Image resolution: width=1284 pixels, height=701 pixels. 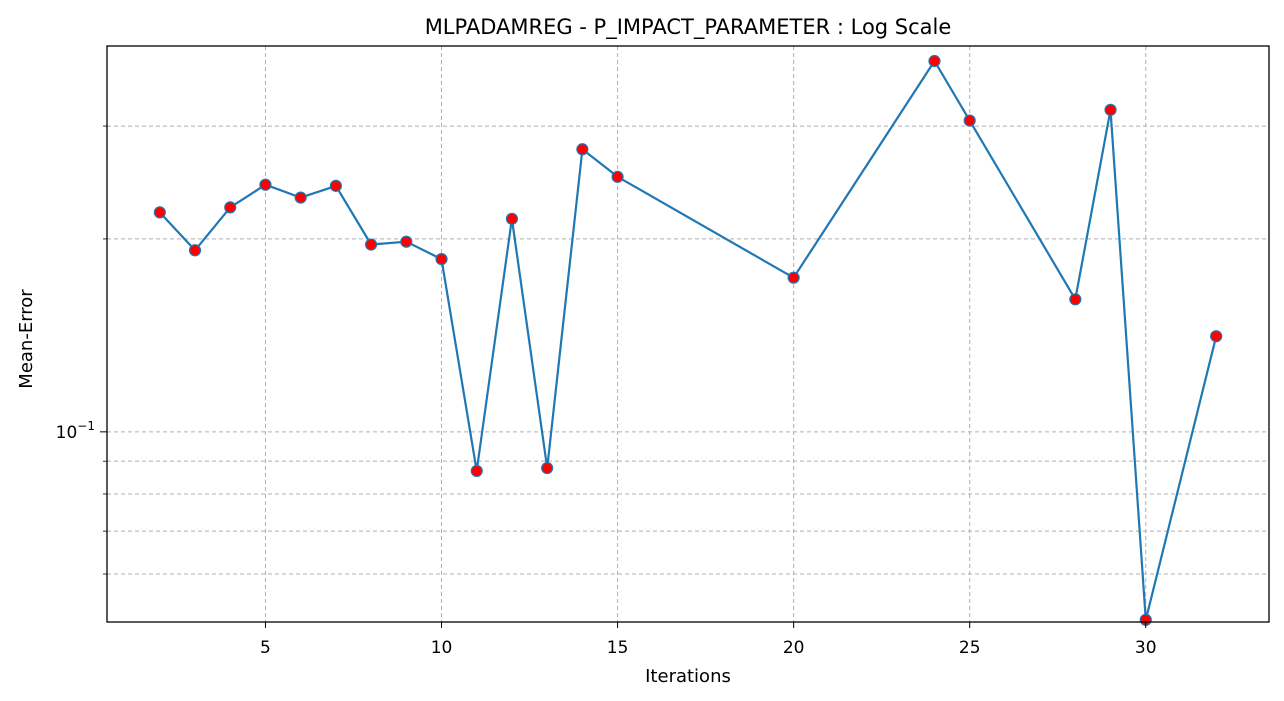 What do you see at coordinates (75, 431) in the screenshot?
I see `y-tick-label: 10−1` at bounding box center [75, 431].